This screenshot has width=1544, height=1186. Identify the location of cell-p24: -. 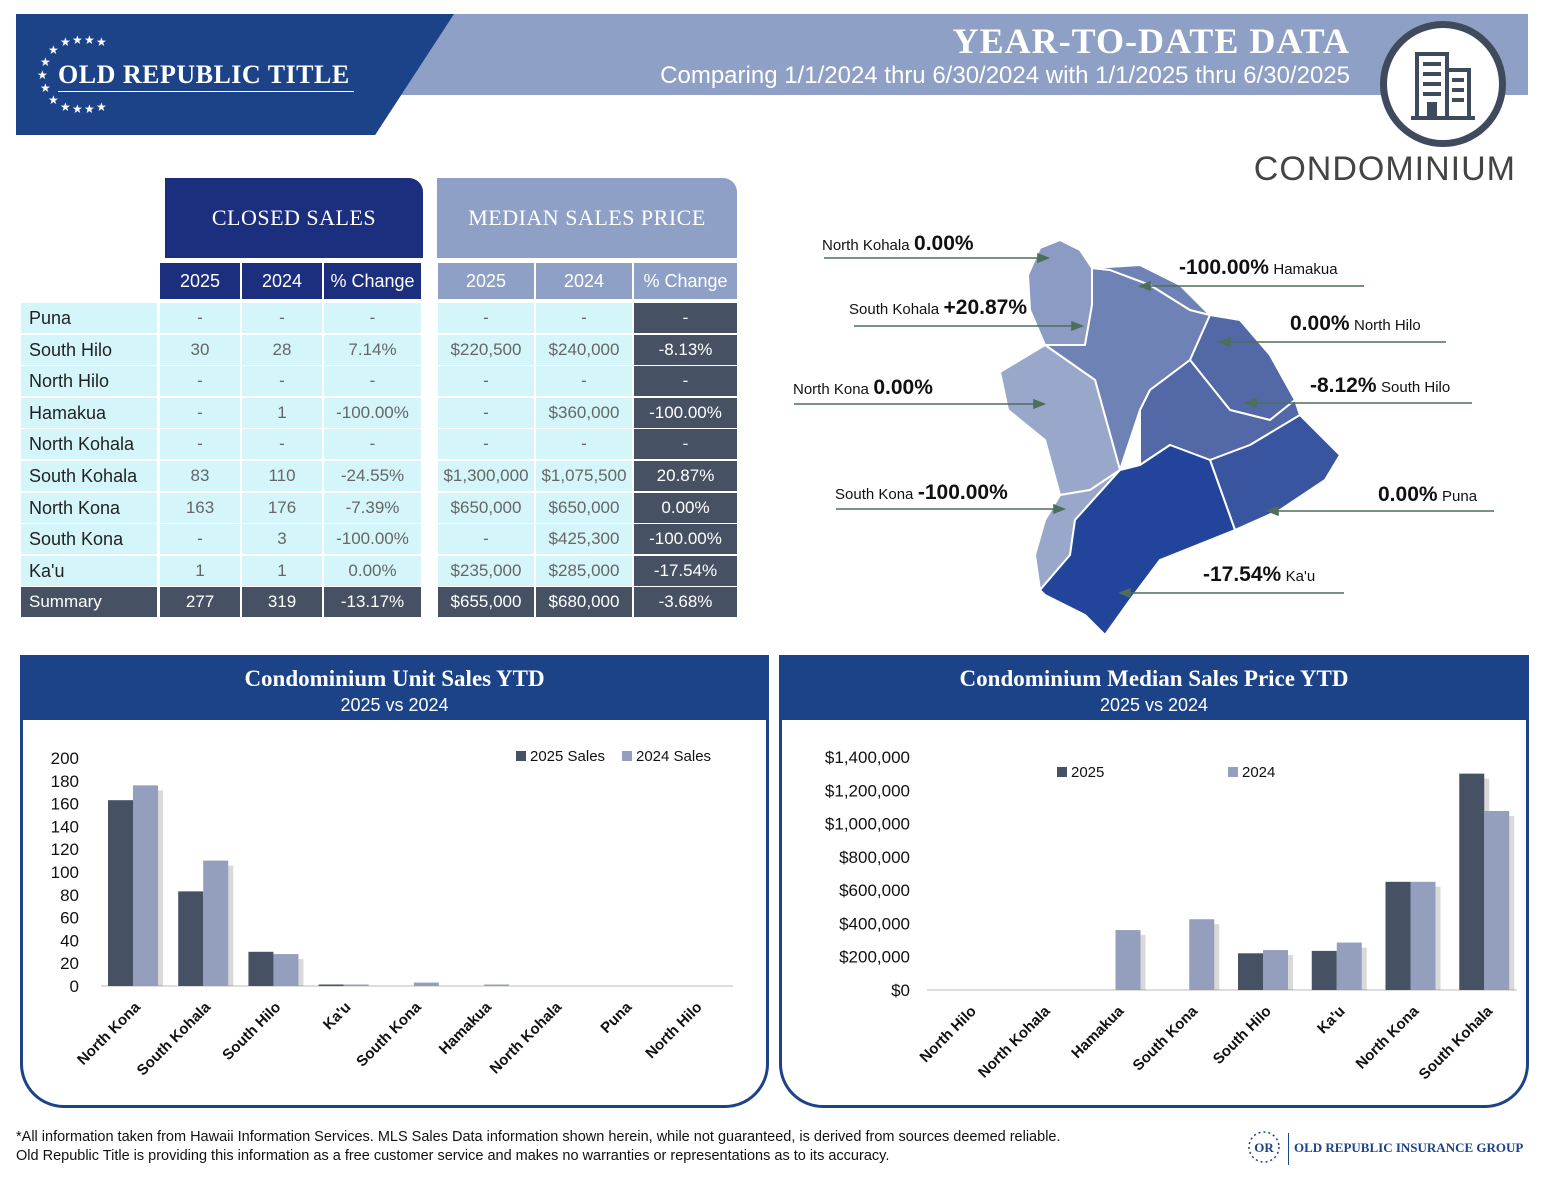
(584, 318).